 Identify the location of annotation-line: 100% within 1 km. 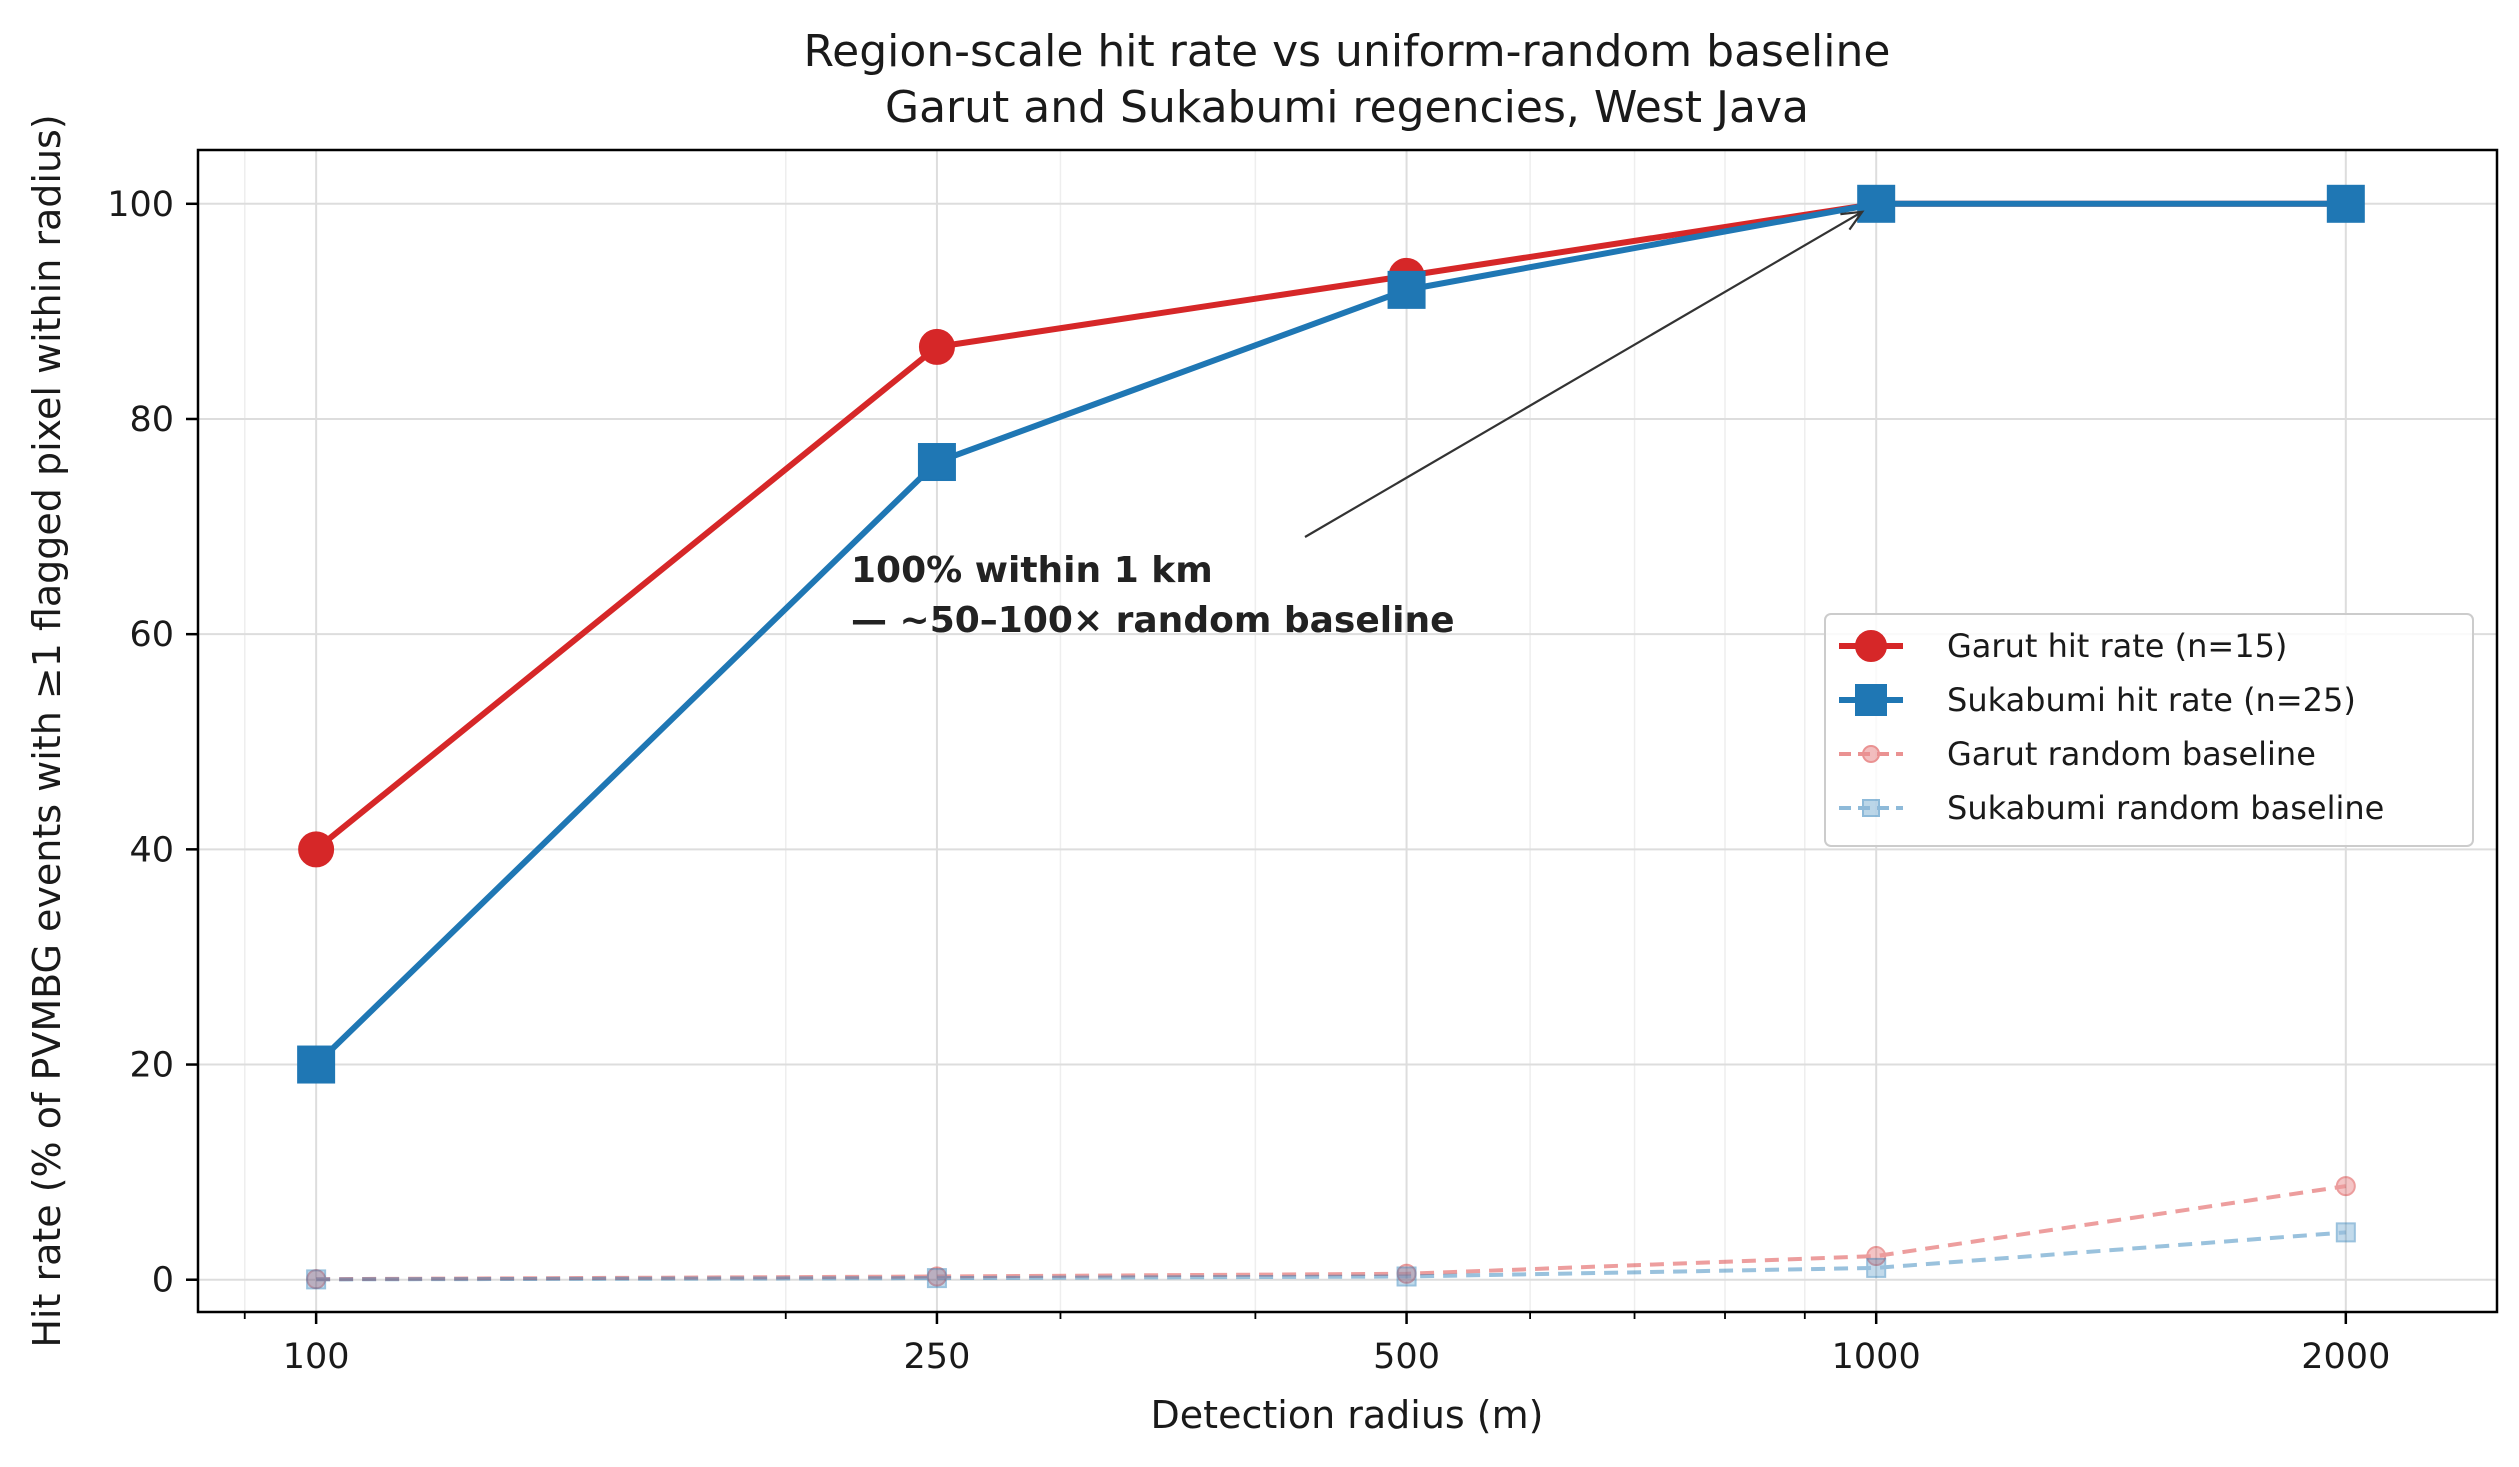
(1032, 570).